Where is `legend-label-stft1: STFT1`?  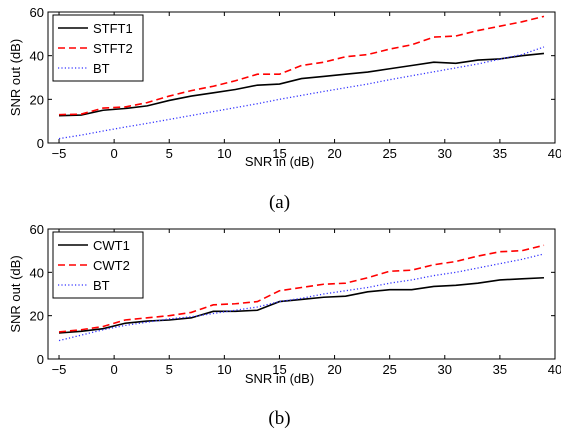 legend-label-stft1: STFT1 is located at coordinates (113, 28).